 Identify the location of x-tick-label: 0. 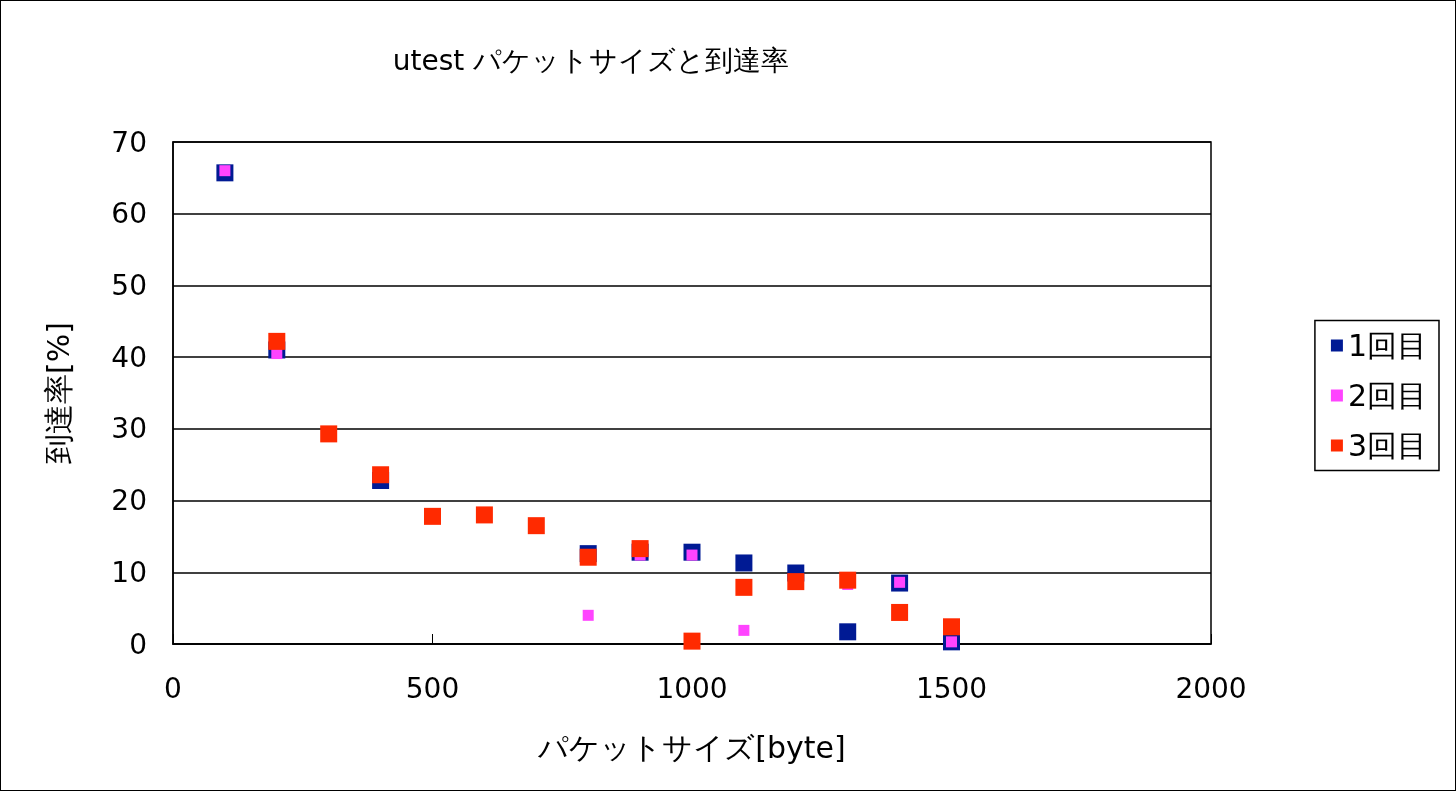
(173, 688).